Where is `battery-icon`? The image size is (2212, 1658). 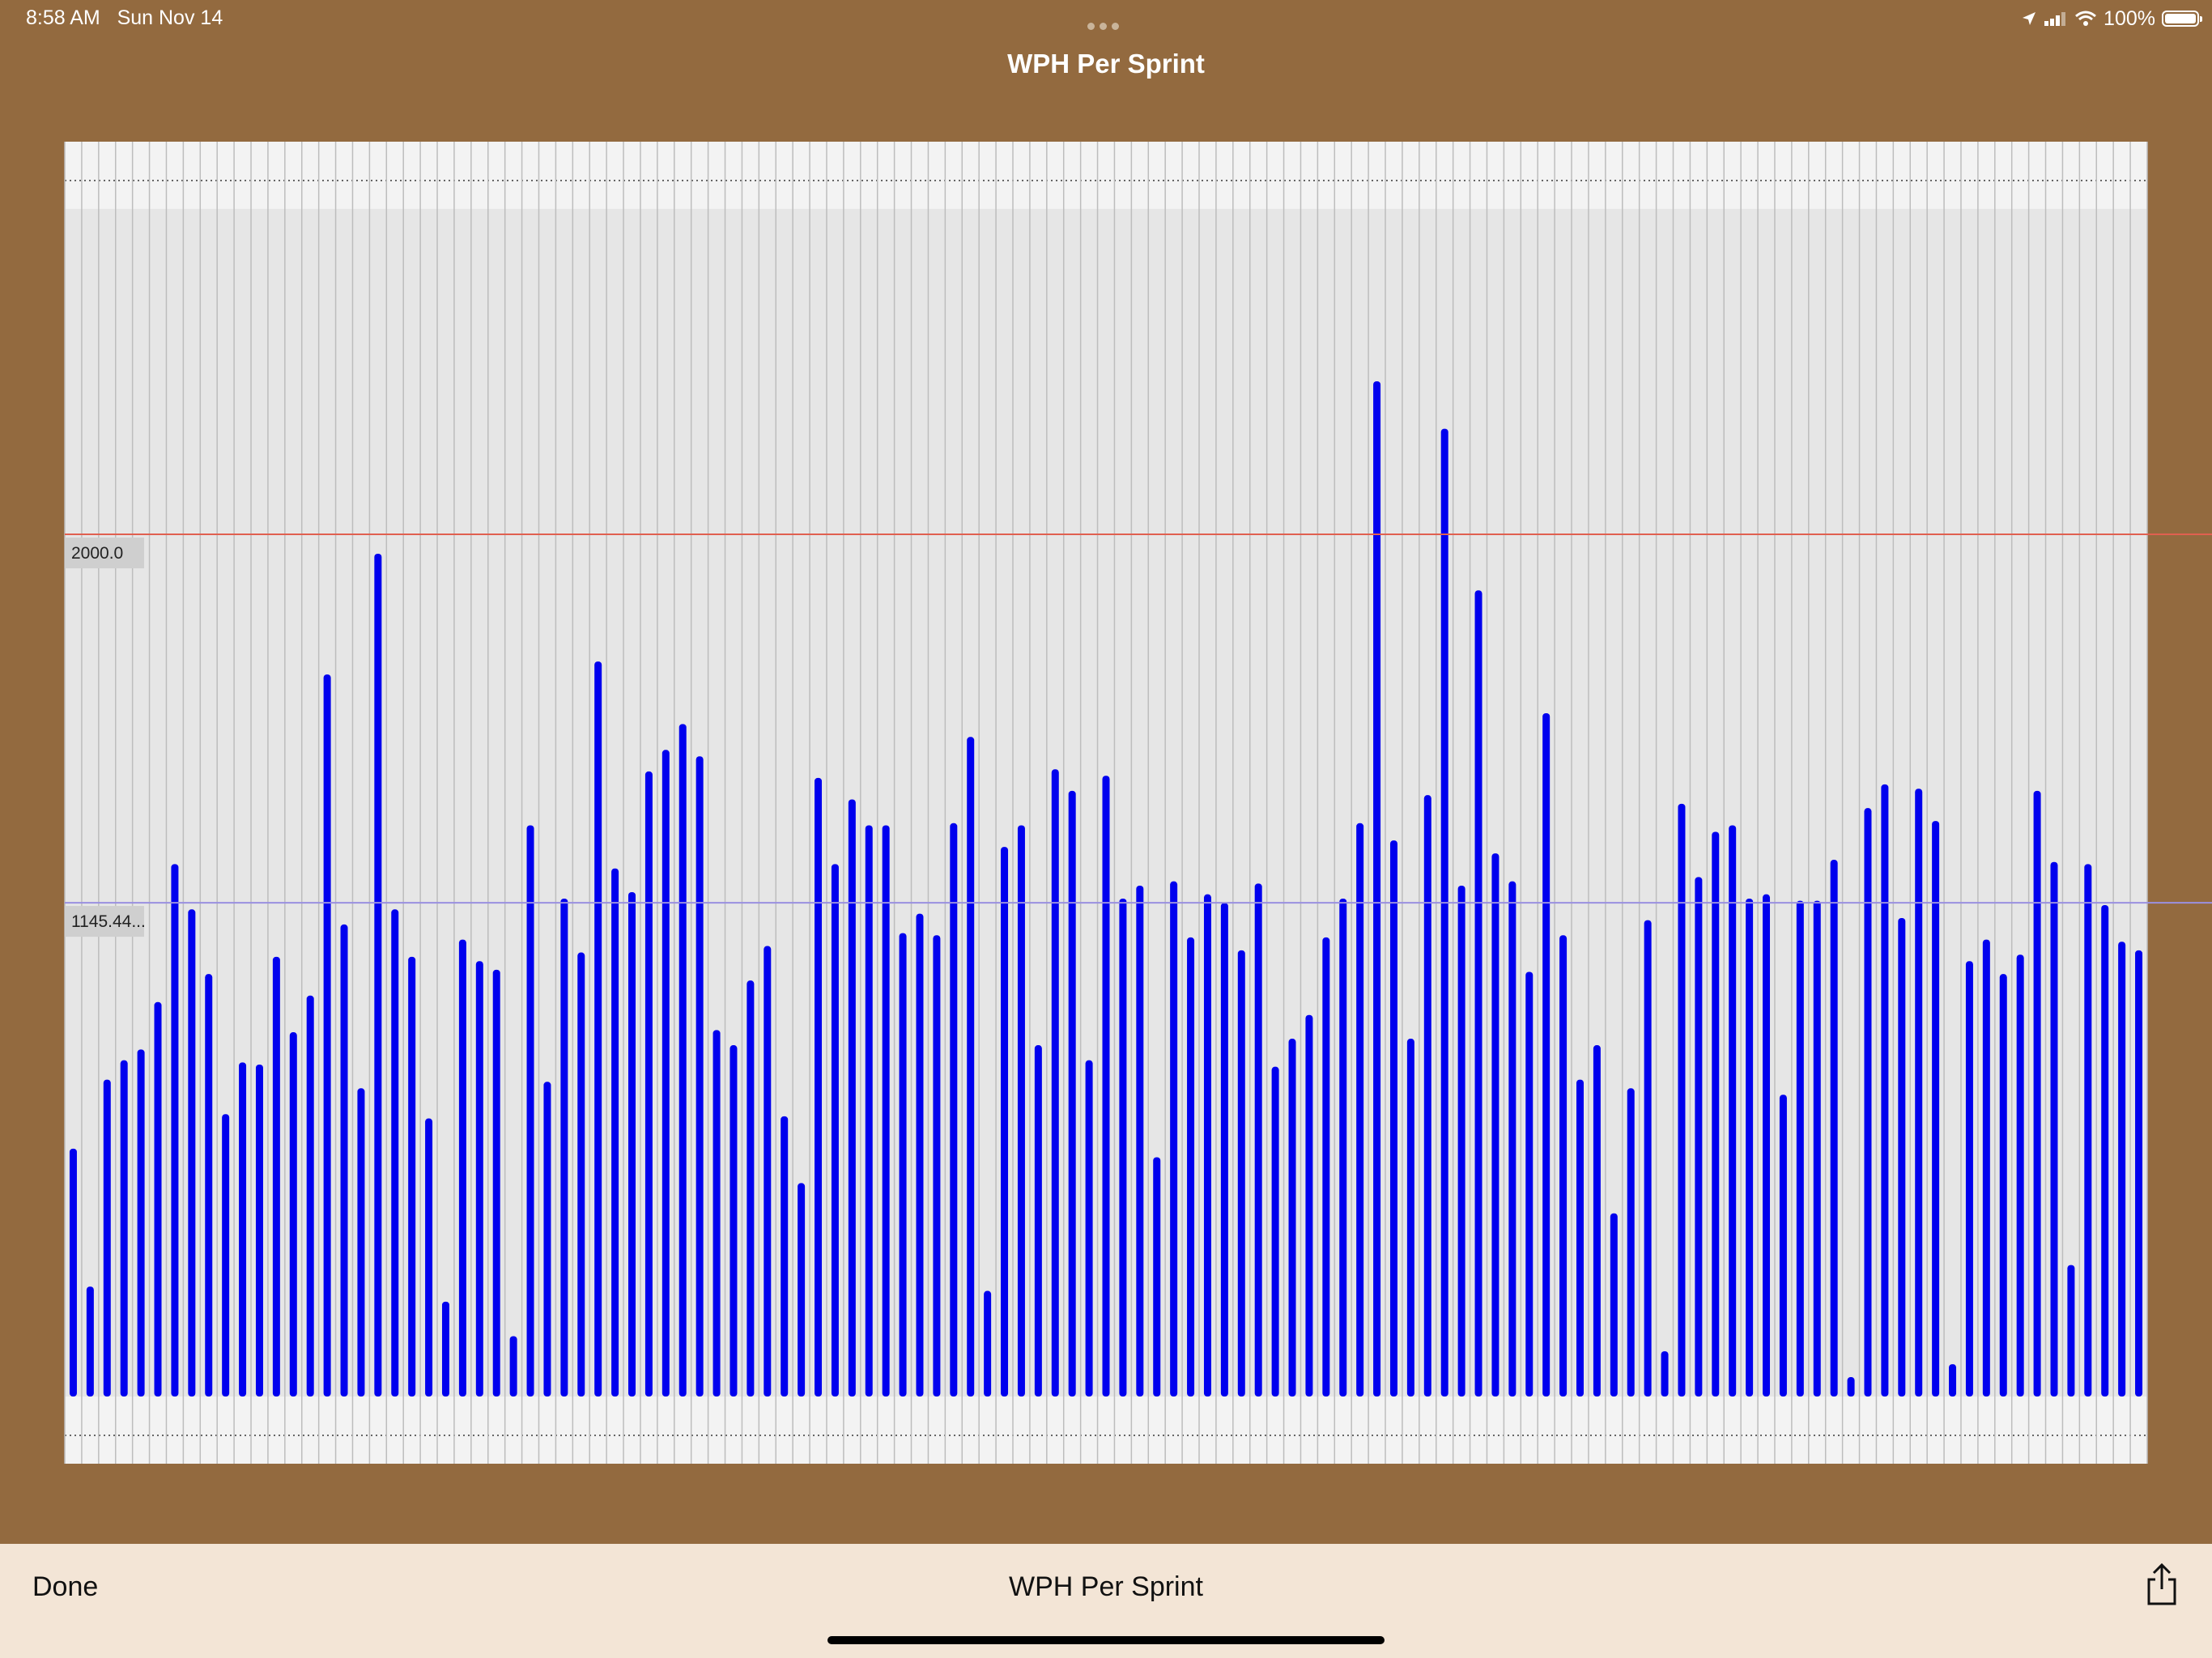
battery-icon is located at coordinates (2182, 19).